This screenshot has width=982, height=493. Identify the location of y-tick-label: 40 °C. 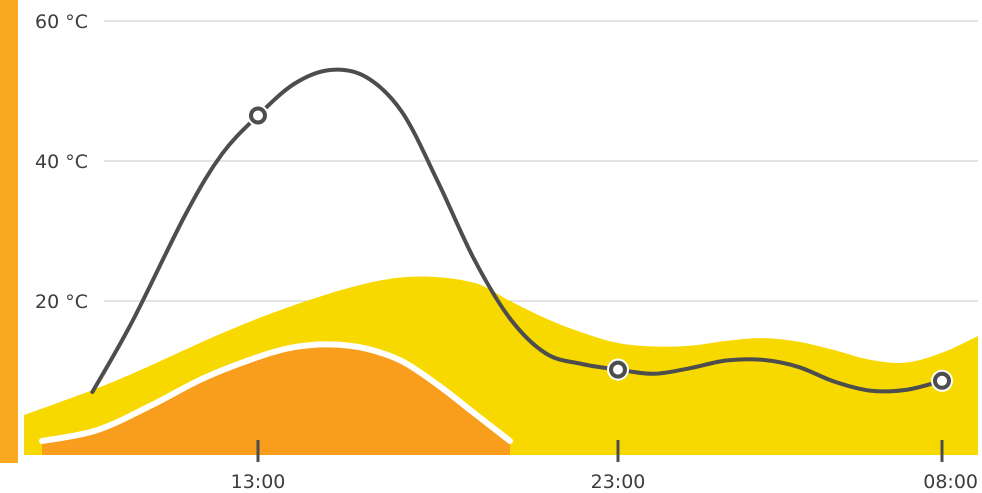
(61, 162).